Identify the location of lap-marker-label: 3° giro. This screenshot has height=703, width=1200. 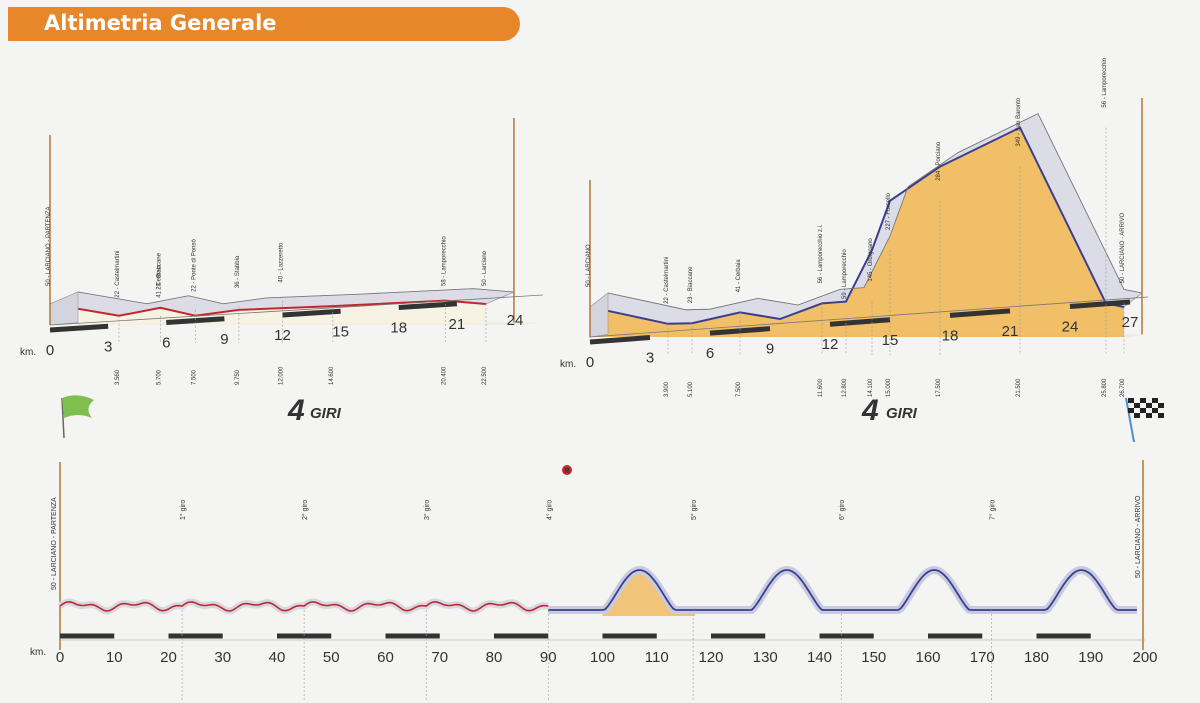
(427, 510).